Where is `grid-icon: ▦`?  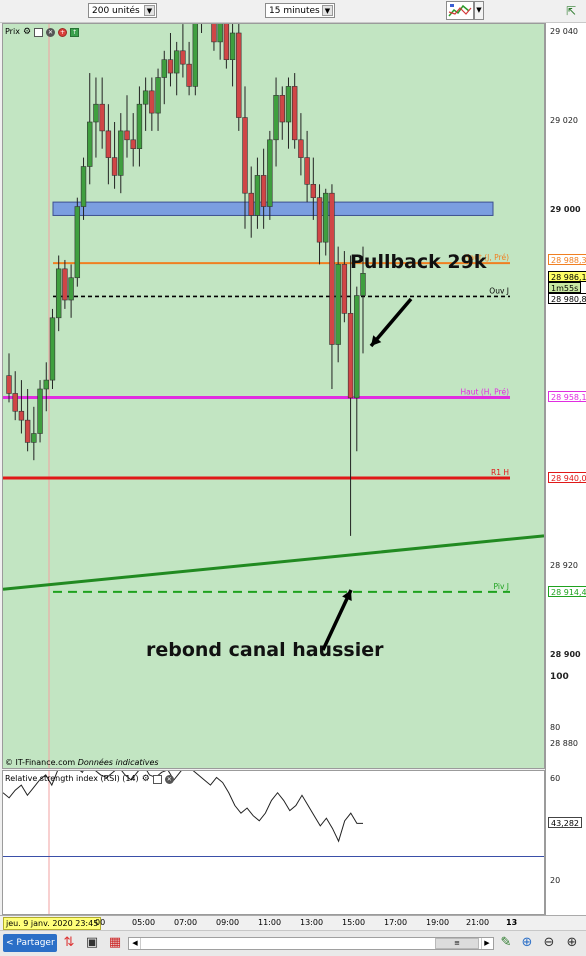 grid-icon: ▦ is located at coordinates (115, 942).